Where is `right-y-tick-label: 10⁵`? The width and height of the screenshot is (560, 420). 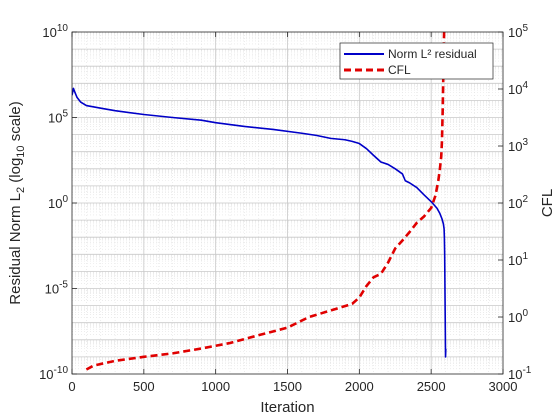
right-y-tick-label: 10⁵ is located at coordinates (518, 31).